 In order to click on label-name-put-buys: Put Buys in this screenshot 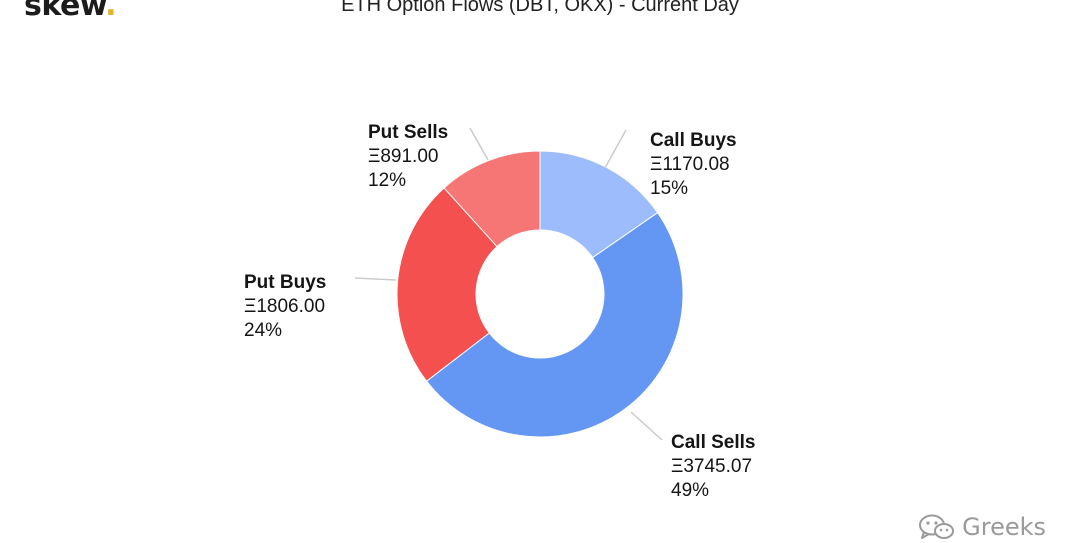, I will do `click(285, 282)`.